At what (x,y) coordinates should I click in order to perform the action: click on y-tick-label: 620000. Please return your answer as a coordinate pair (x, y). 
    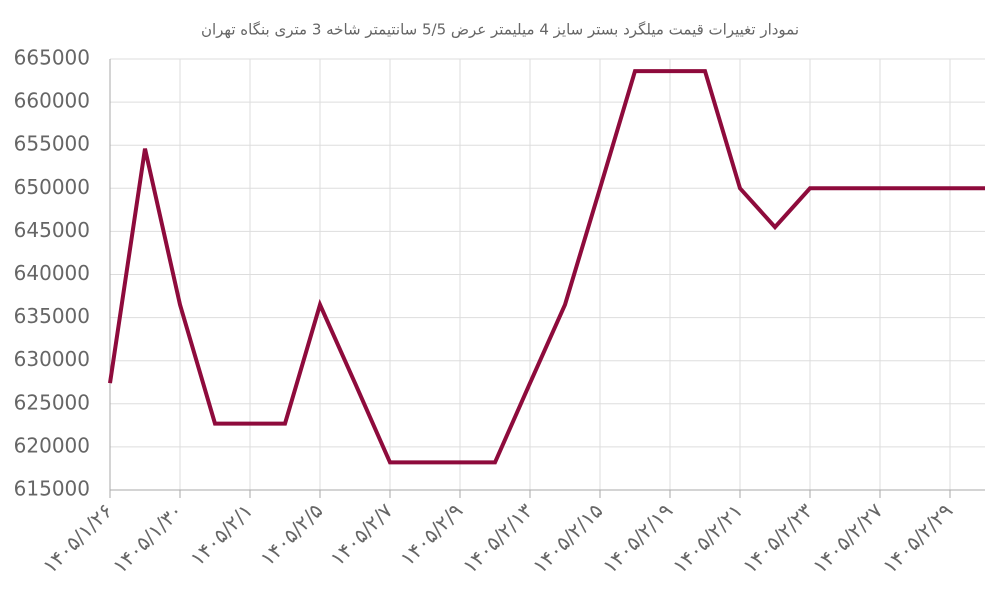
    Looking at the image, I should click on (52, 445).